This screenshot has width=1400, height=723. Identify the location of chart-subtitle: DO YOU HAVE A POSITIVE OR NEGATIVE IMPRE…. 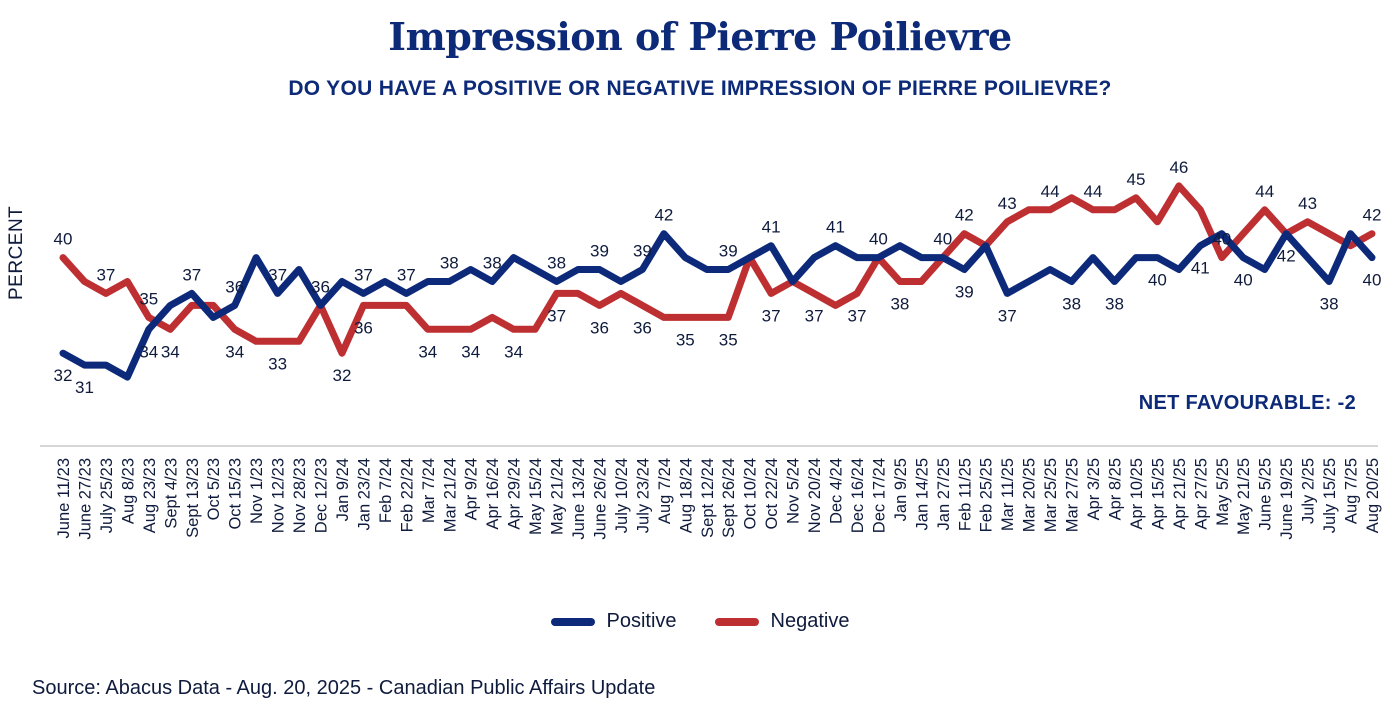
(700, 88).